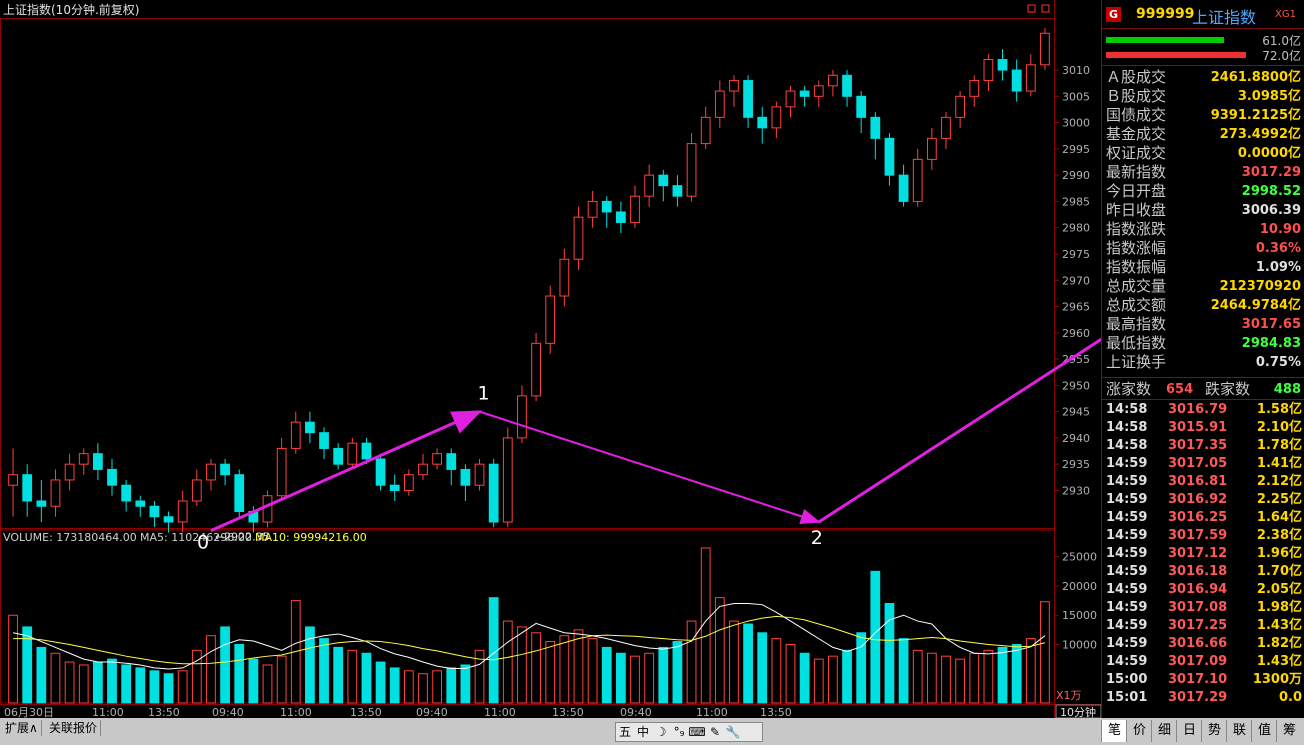  I want to click on wubi-icon: 五, so click(624, 732).